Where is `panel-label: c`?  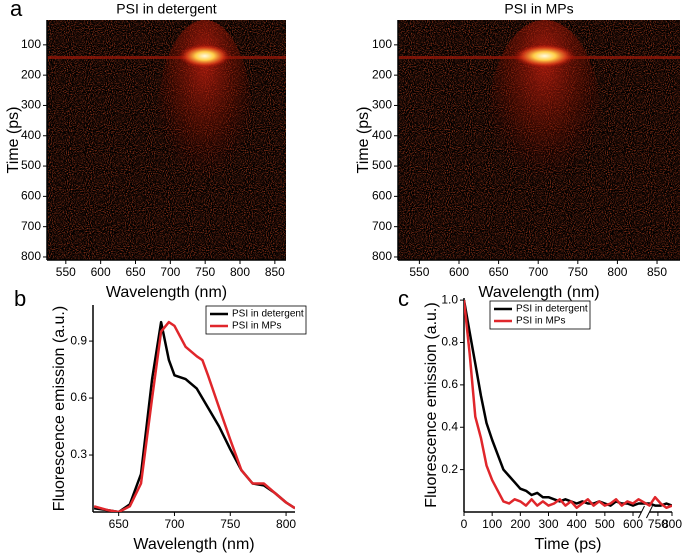 panel-label: c is located at coordinates (403, 298).